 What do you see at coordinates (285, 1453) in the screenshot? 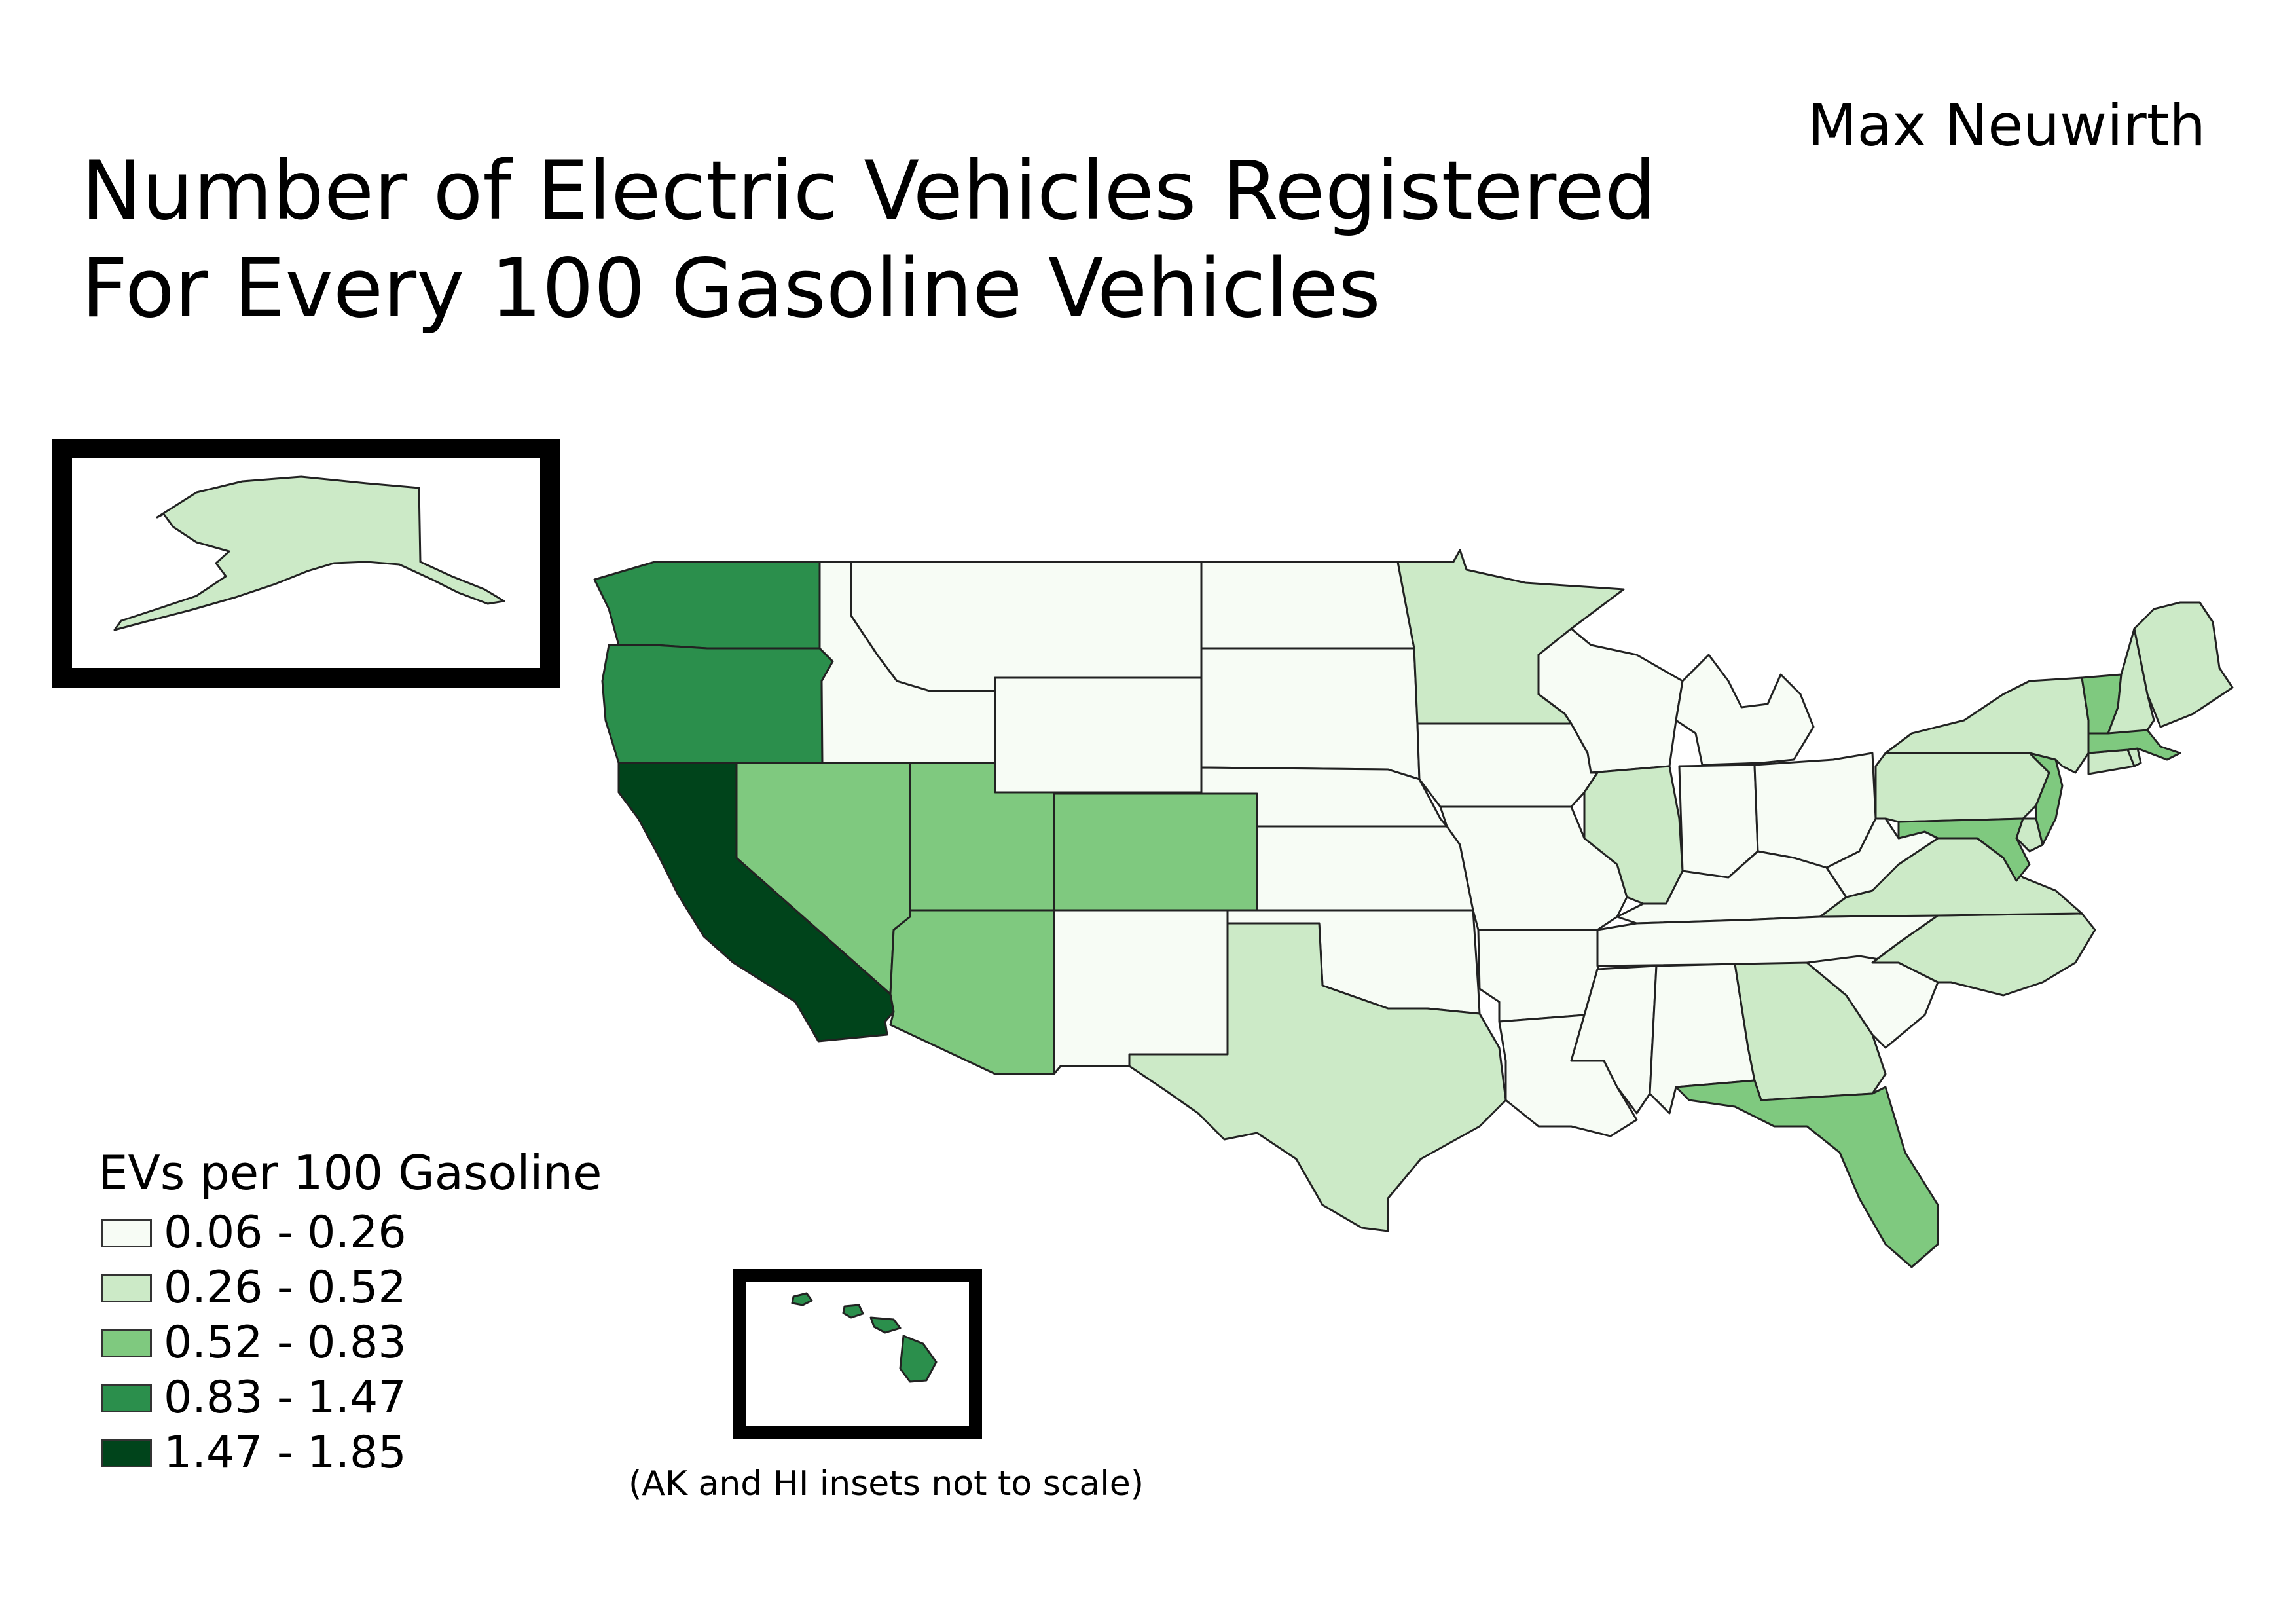
I see `legend-label: 1.47 - 1.85` at bounding box center [285, 1453].